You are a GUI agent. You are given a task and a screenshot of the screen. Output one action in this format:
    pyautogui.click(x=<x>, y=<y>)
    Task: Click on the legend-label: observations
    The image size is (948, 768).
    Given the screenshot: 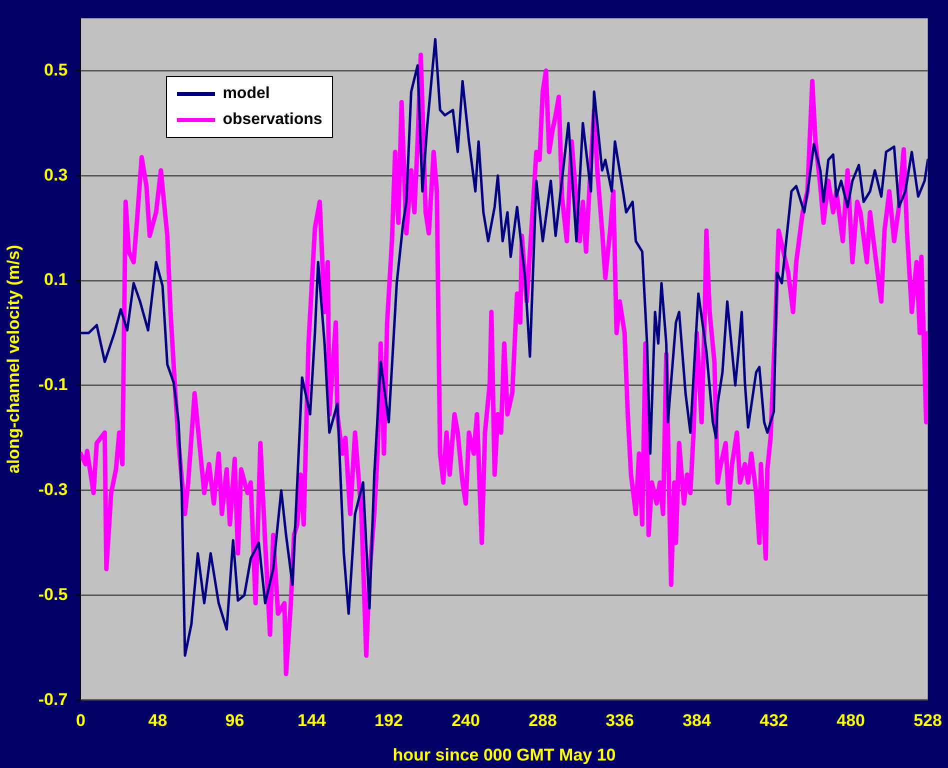 What is the action you would take?
    pyautogui.click(x=272, y=120)
    